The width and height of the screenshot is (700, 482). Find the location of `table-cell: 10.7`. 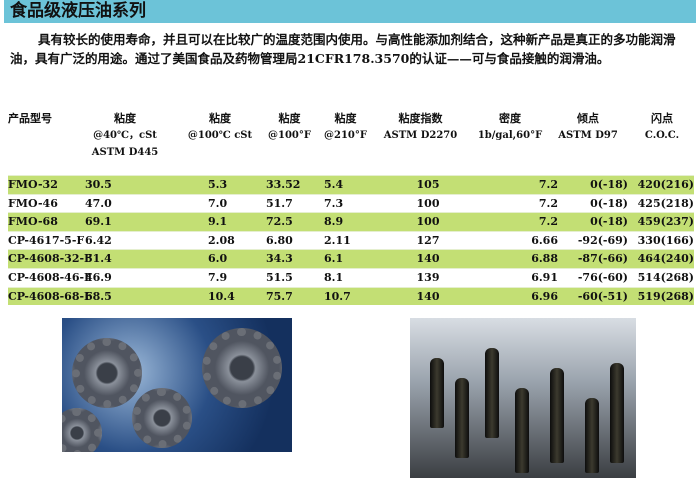

table-cell: 10.7 is located at coordinates (337, 296).